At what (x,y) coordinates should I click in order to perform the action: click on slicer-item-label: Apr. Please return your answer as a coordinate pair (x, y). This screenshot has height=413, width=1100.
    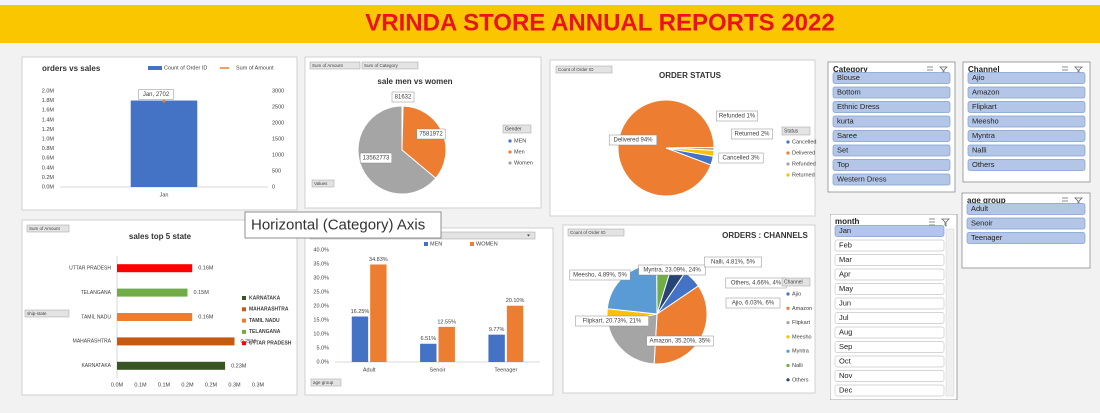
    Looking at the image, I should click on (845, 273).